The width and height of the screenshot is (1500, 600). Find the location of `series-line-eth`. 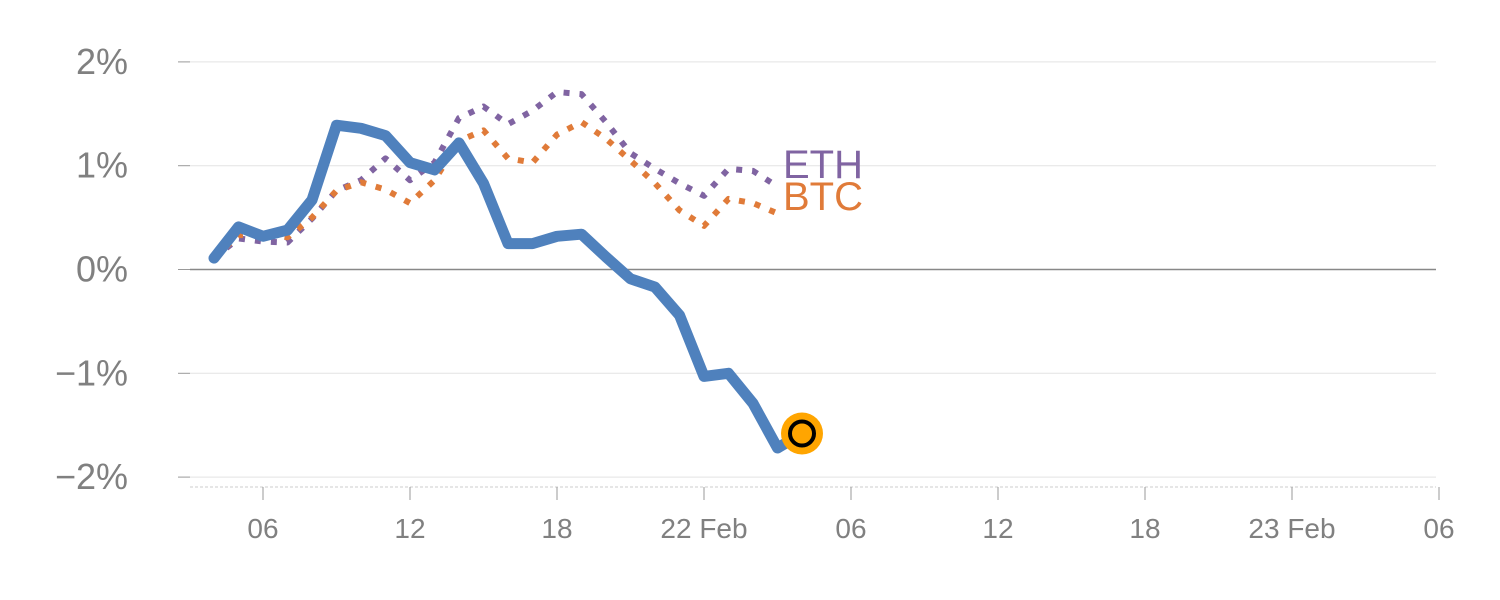

series-line-eth is located at coordinates (496, 175).